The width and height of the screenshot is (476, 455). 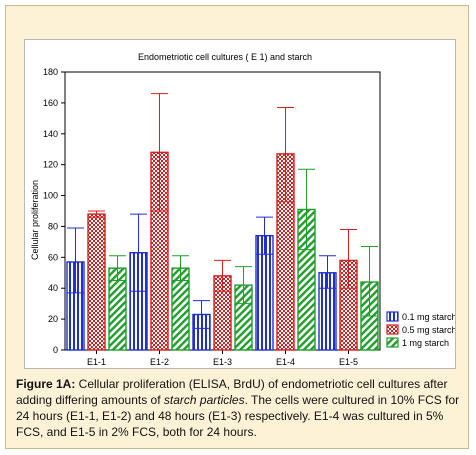 What do you see at coordinates (428, 317) in the screenshot?
I see `legend-label: 0.1 mg starch` at bounding box center [428, 317].